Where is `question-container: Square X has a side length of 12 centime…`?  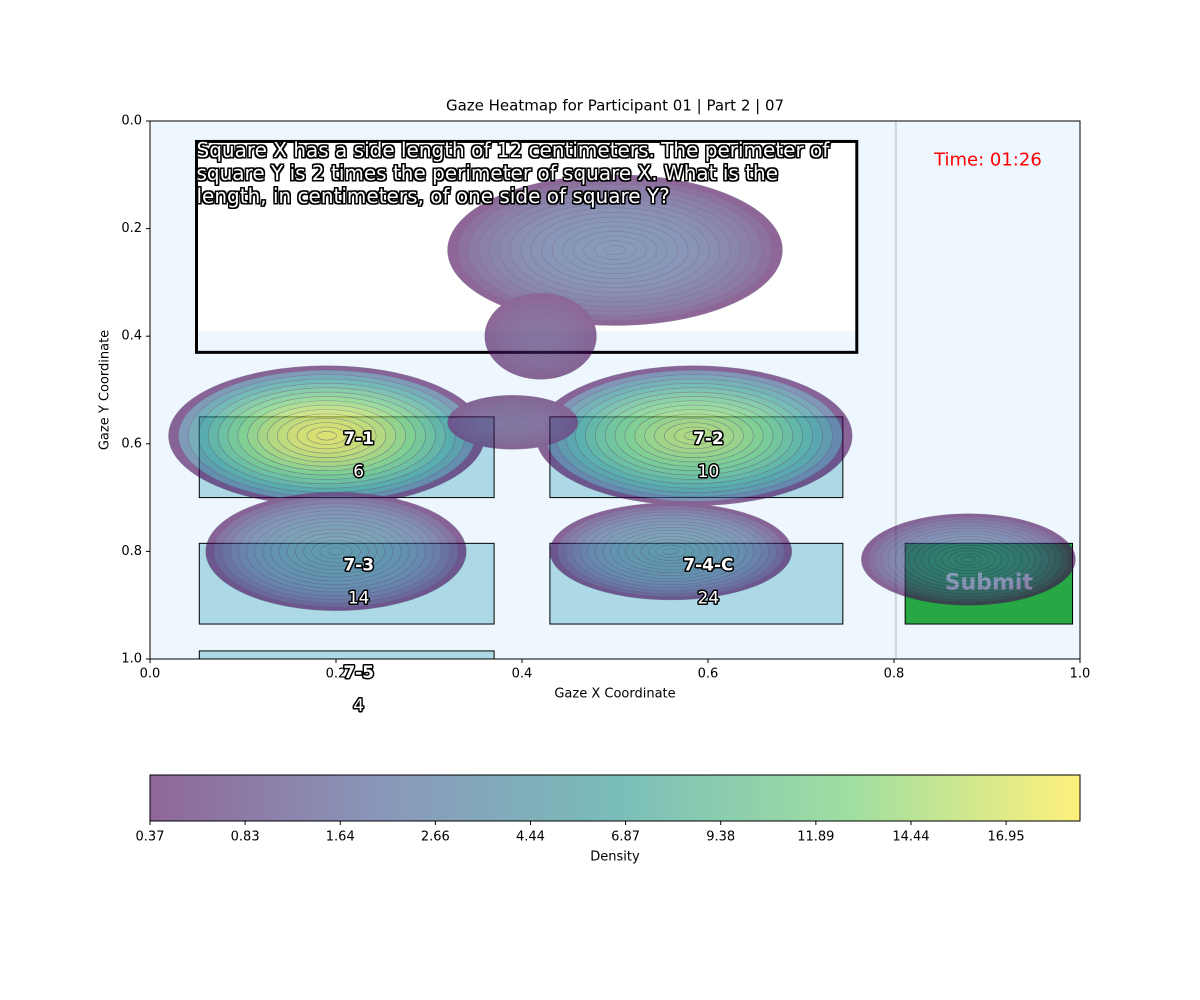
question-container: Square X has a side length of 12 centime… is located at coordinates (513, 174).